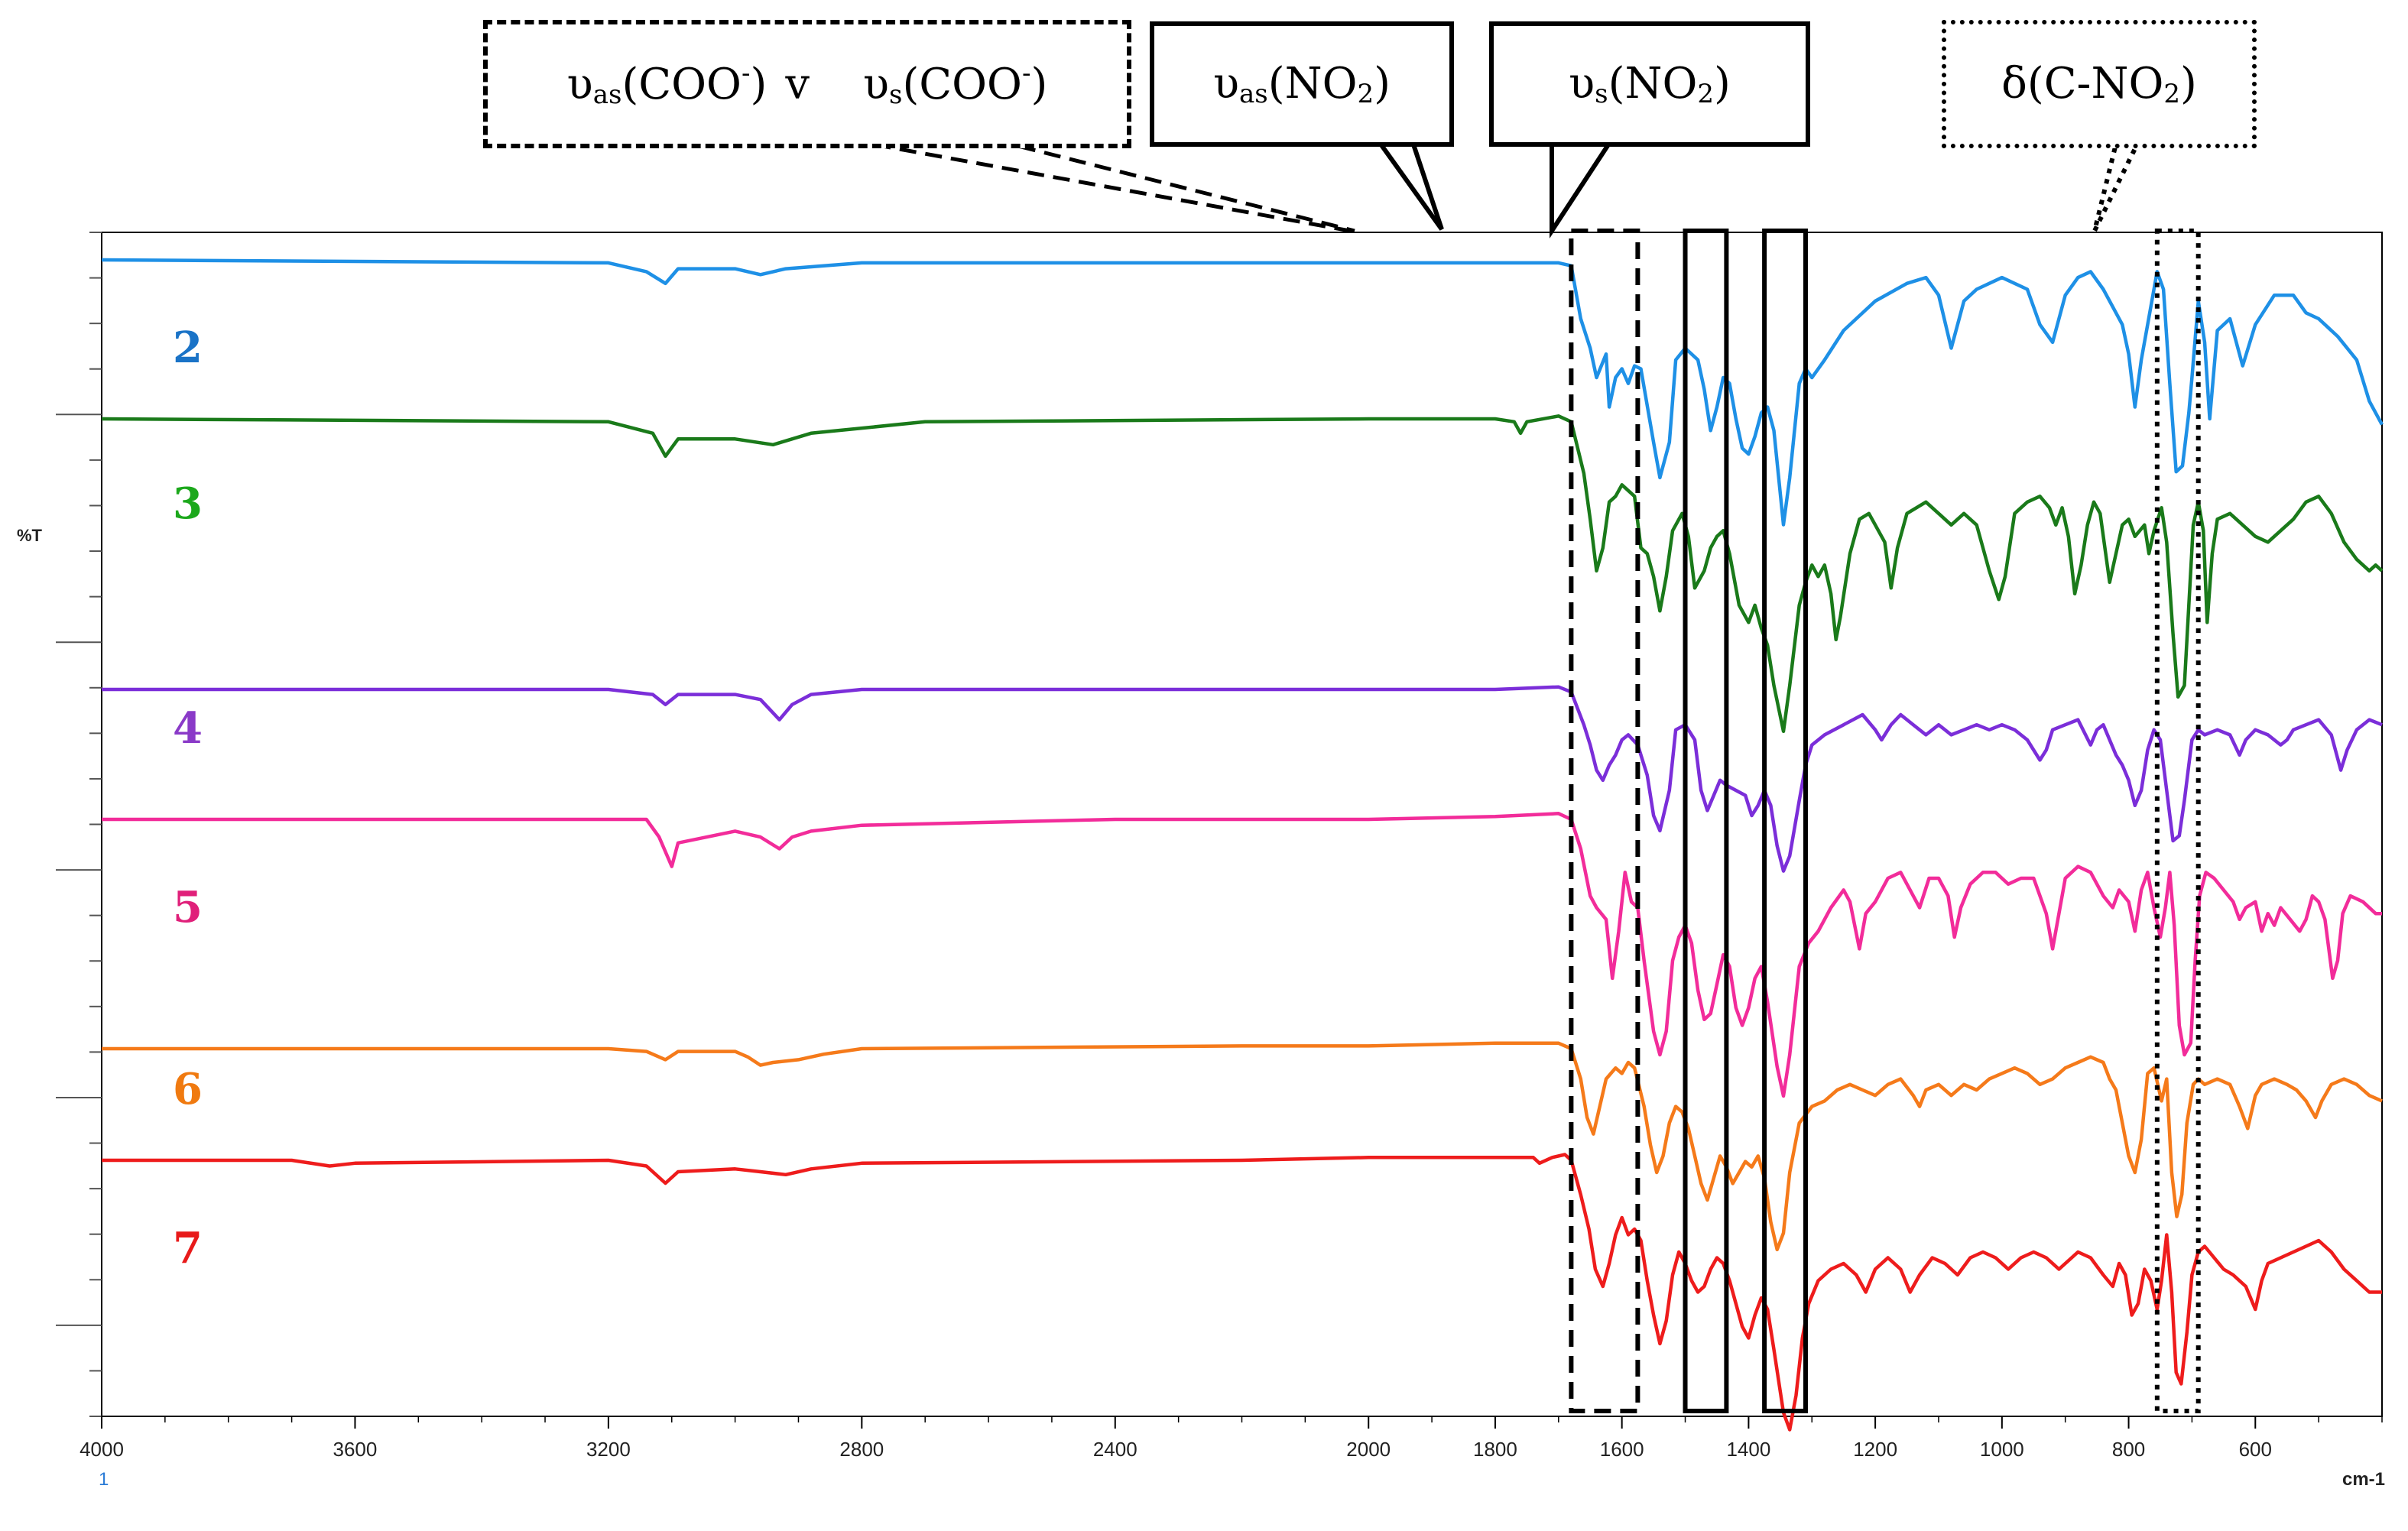 This screenshot has height=1531, width=2408. I want to click on x-axis-corner-label: 1, so click(104, 1479).